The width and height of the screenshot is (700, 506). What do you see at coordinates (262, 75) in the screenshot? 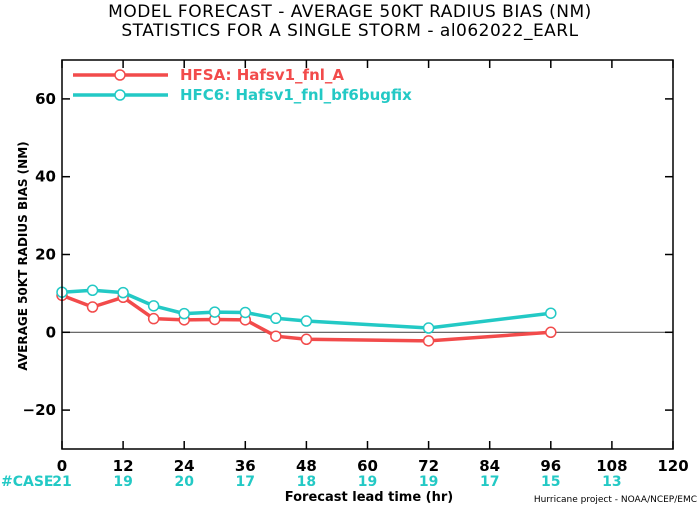
I see `legend-entry-label: HFSA: Hafsv1_fnl_A` at bounding box center [262, 75].